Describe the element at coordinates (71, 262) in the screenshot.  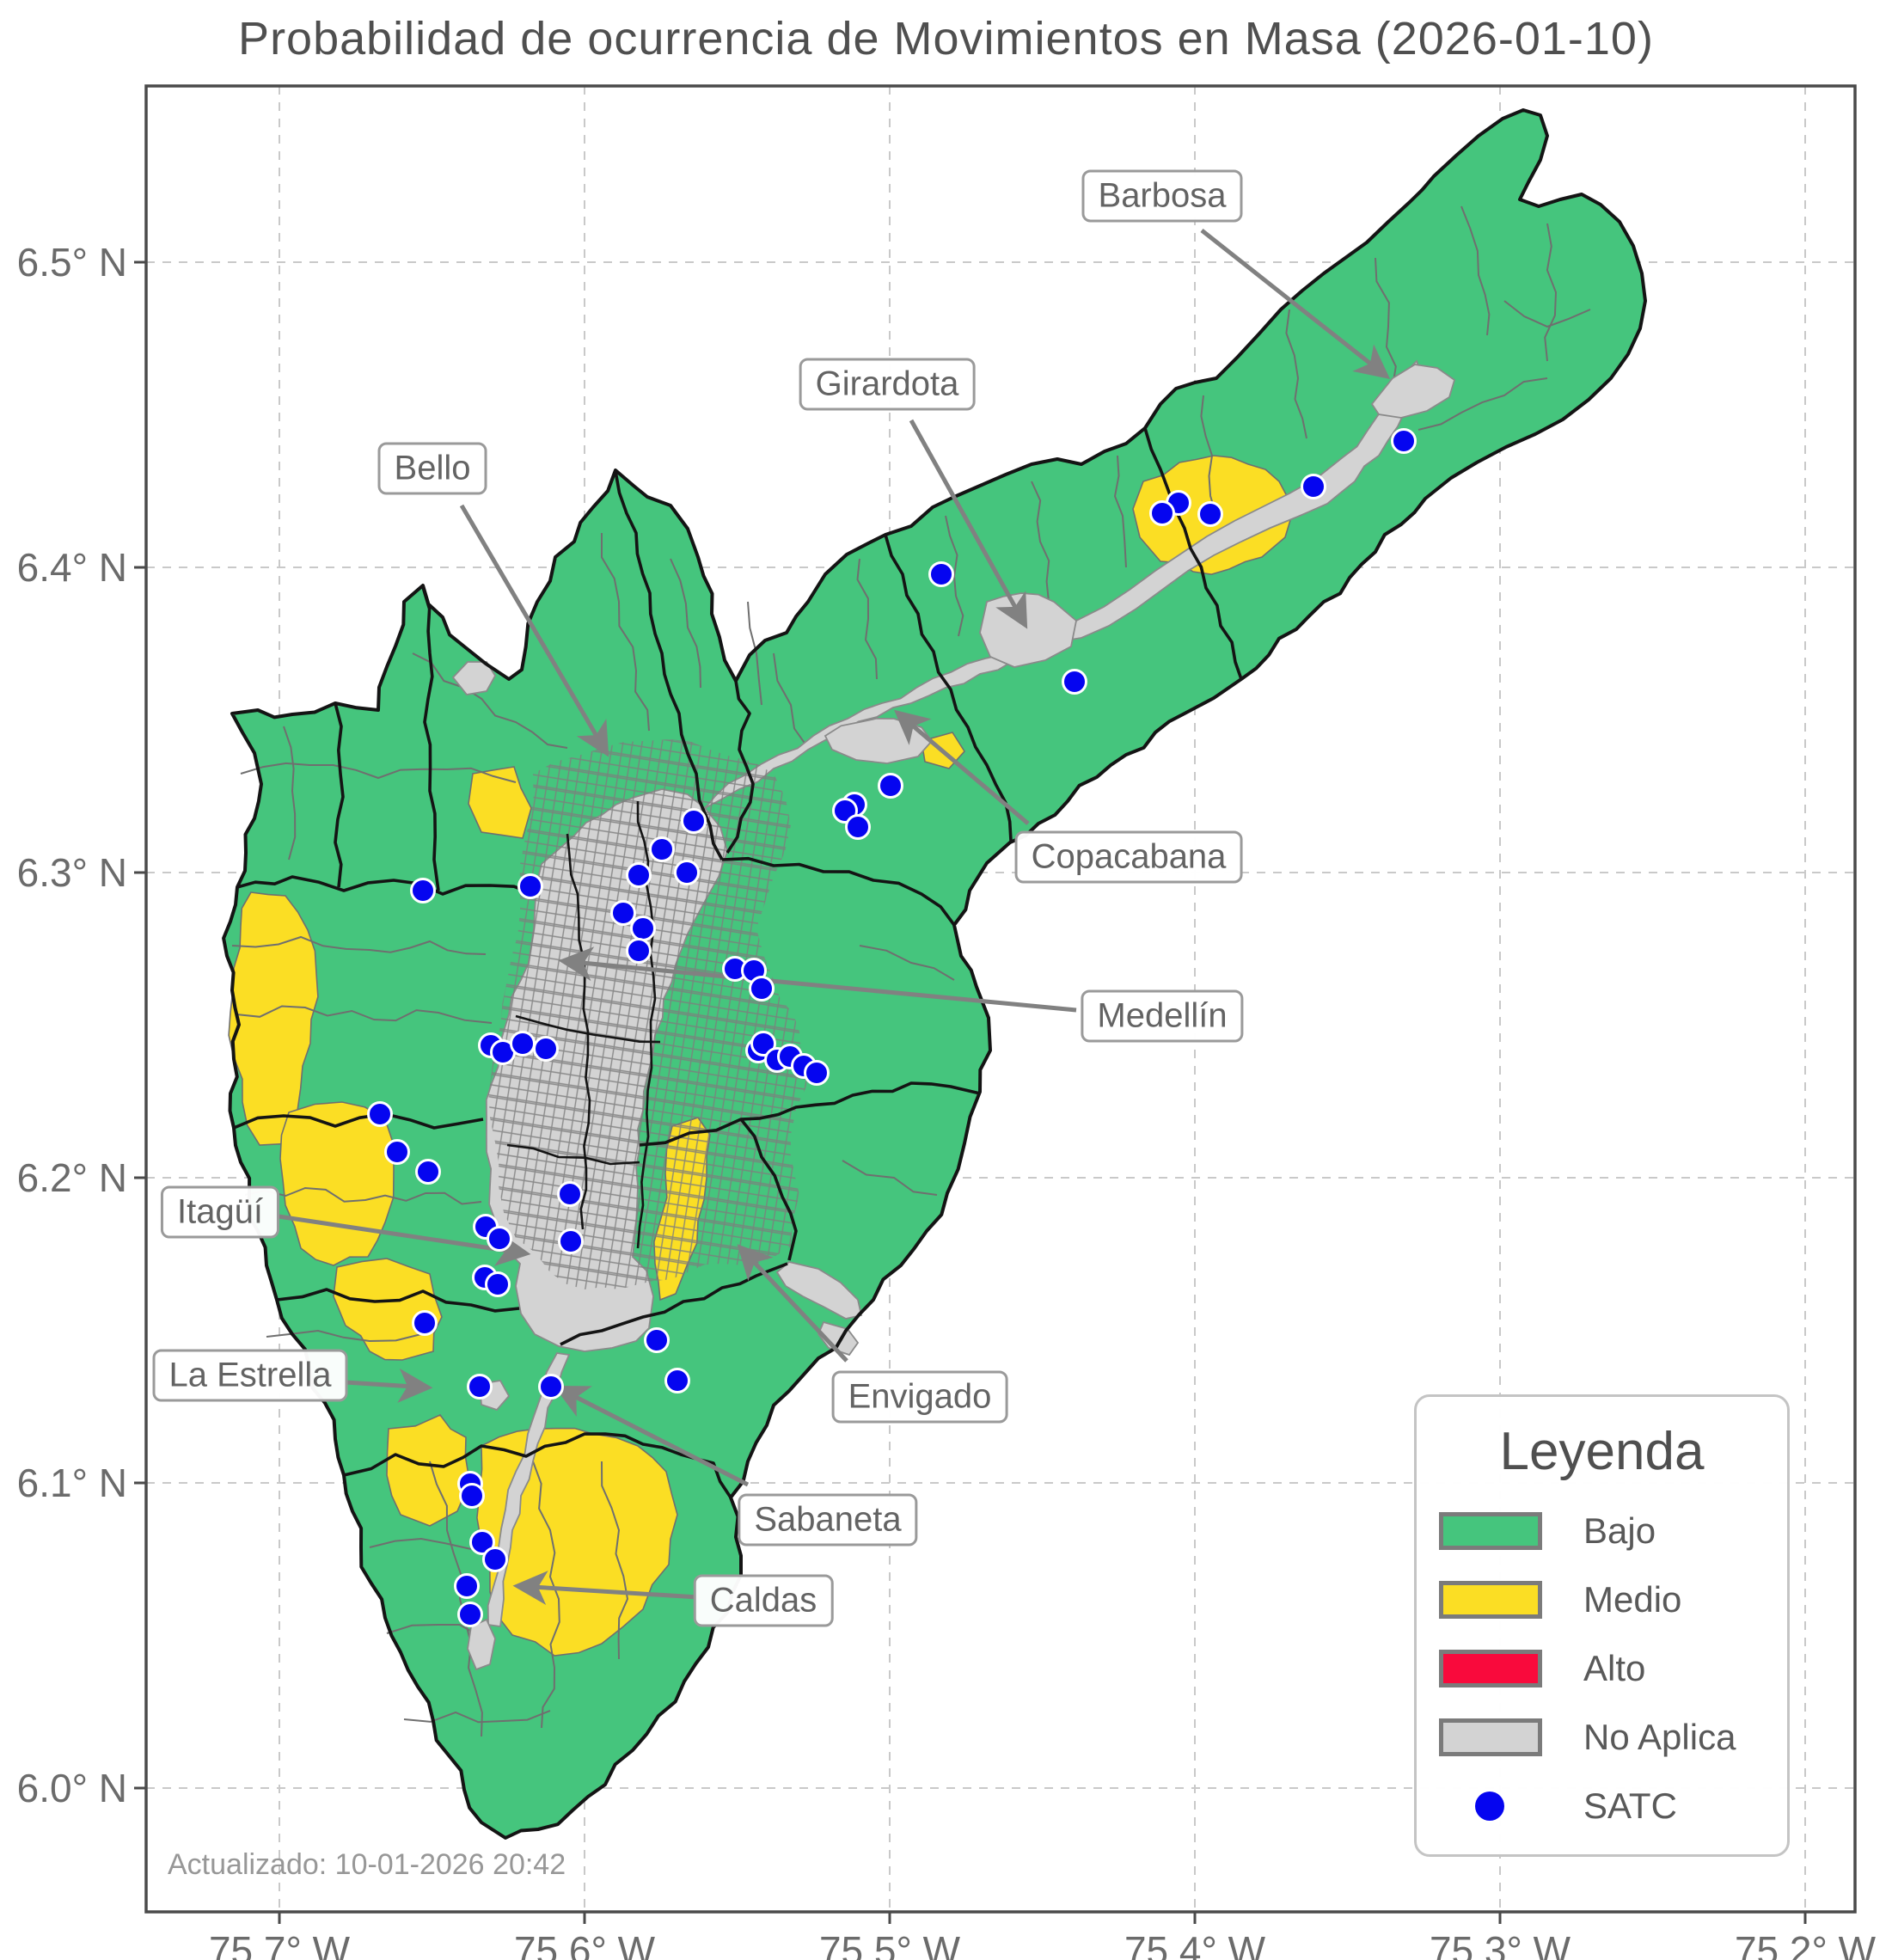
I see `y-tick-label: 6.5° N` at that location.